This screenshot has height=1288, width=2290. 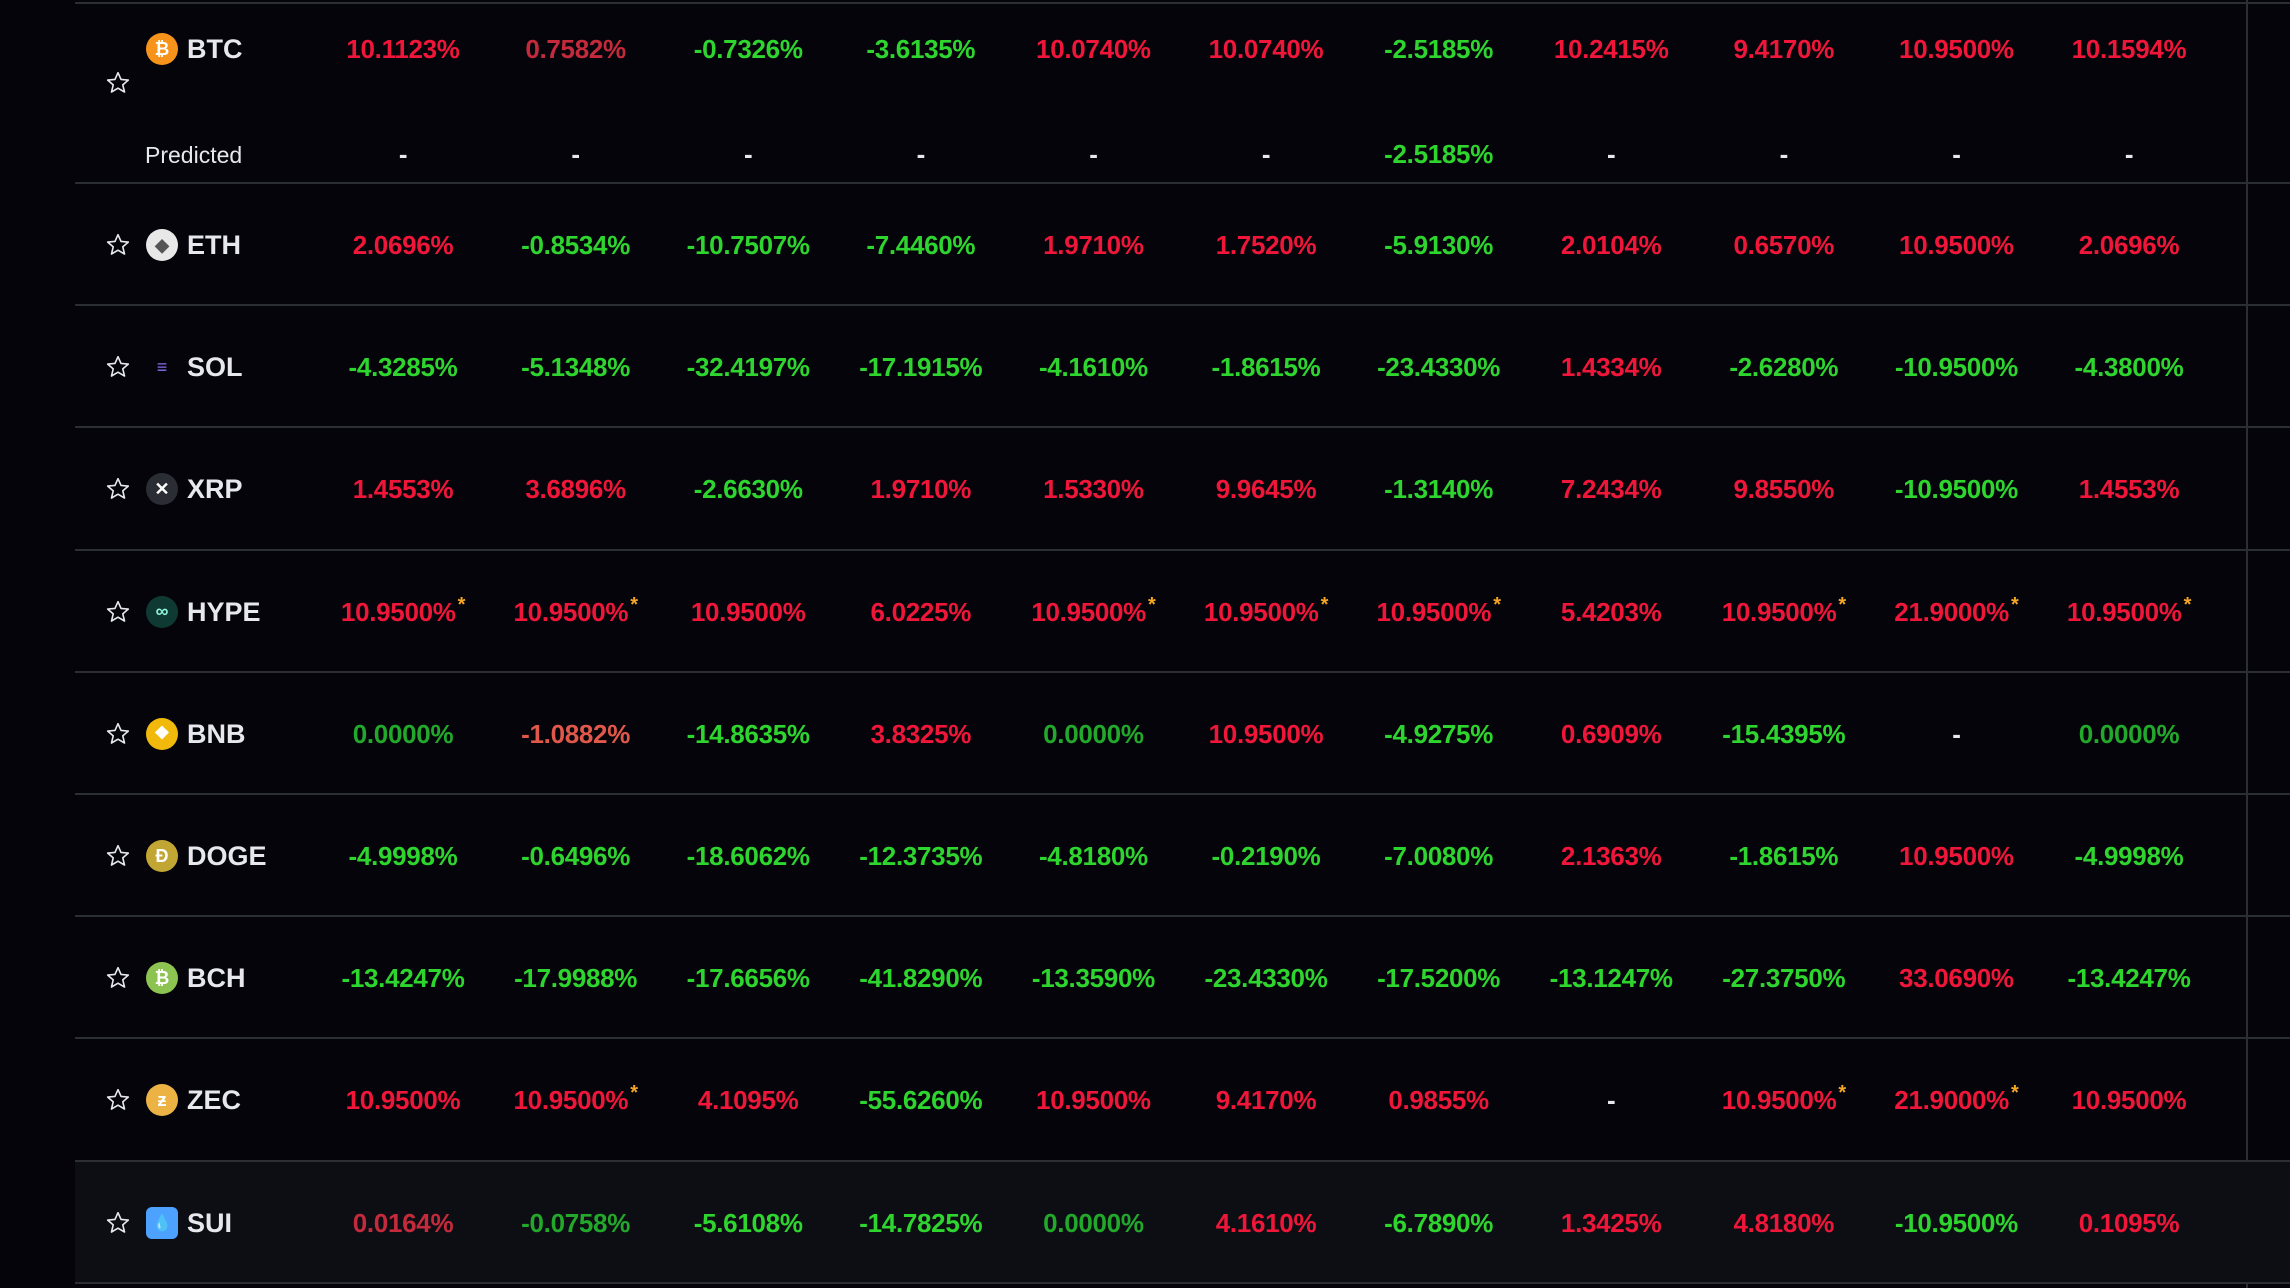 What do you see at coordinates (576, 367) in the screenshot?
I see `rate-text: -5.1348%` at bounding box center [576, 367].